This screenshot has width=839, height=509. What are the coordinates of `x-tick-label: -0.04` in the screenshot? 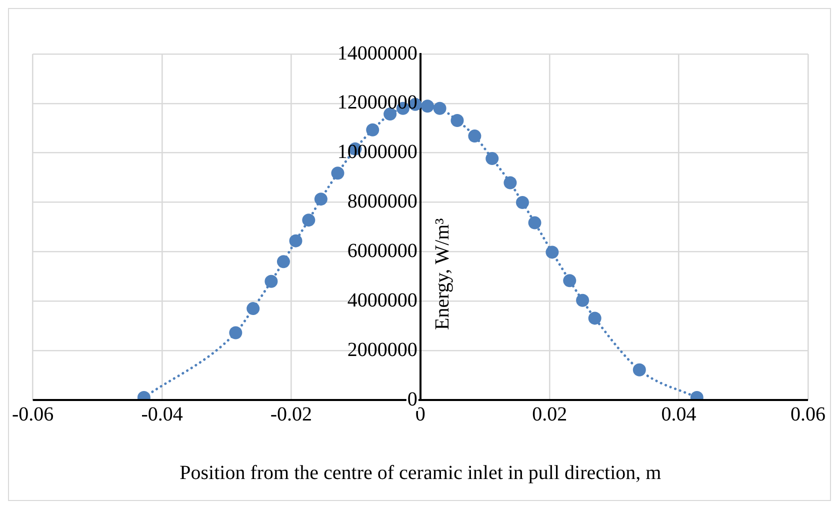 It's located at (162, 414).